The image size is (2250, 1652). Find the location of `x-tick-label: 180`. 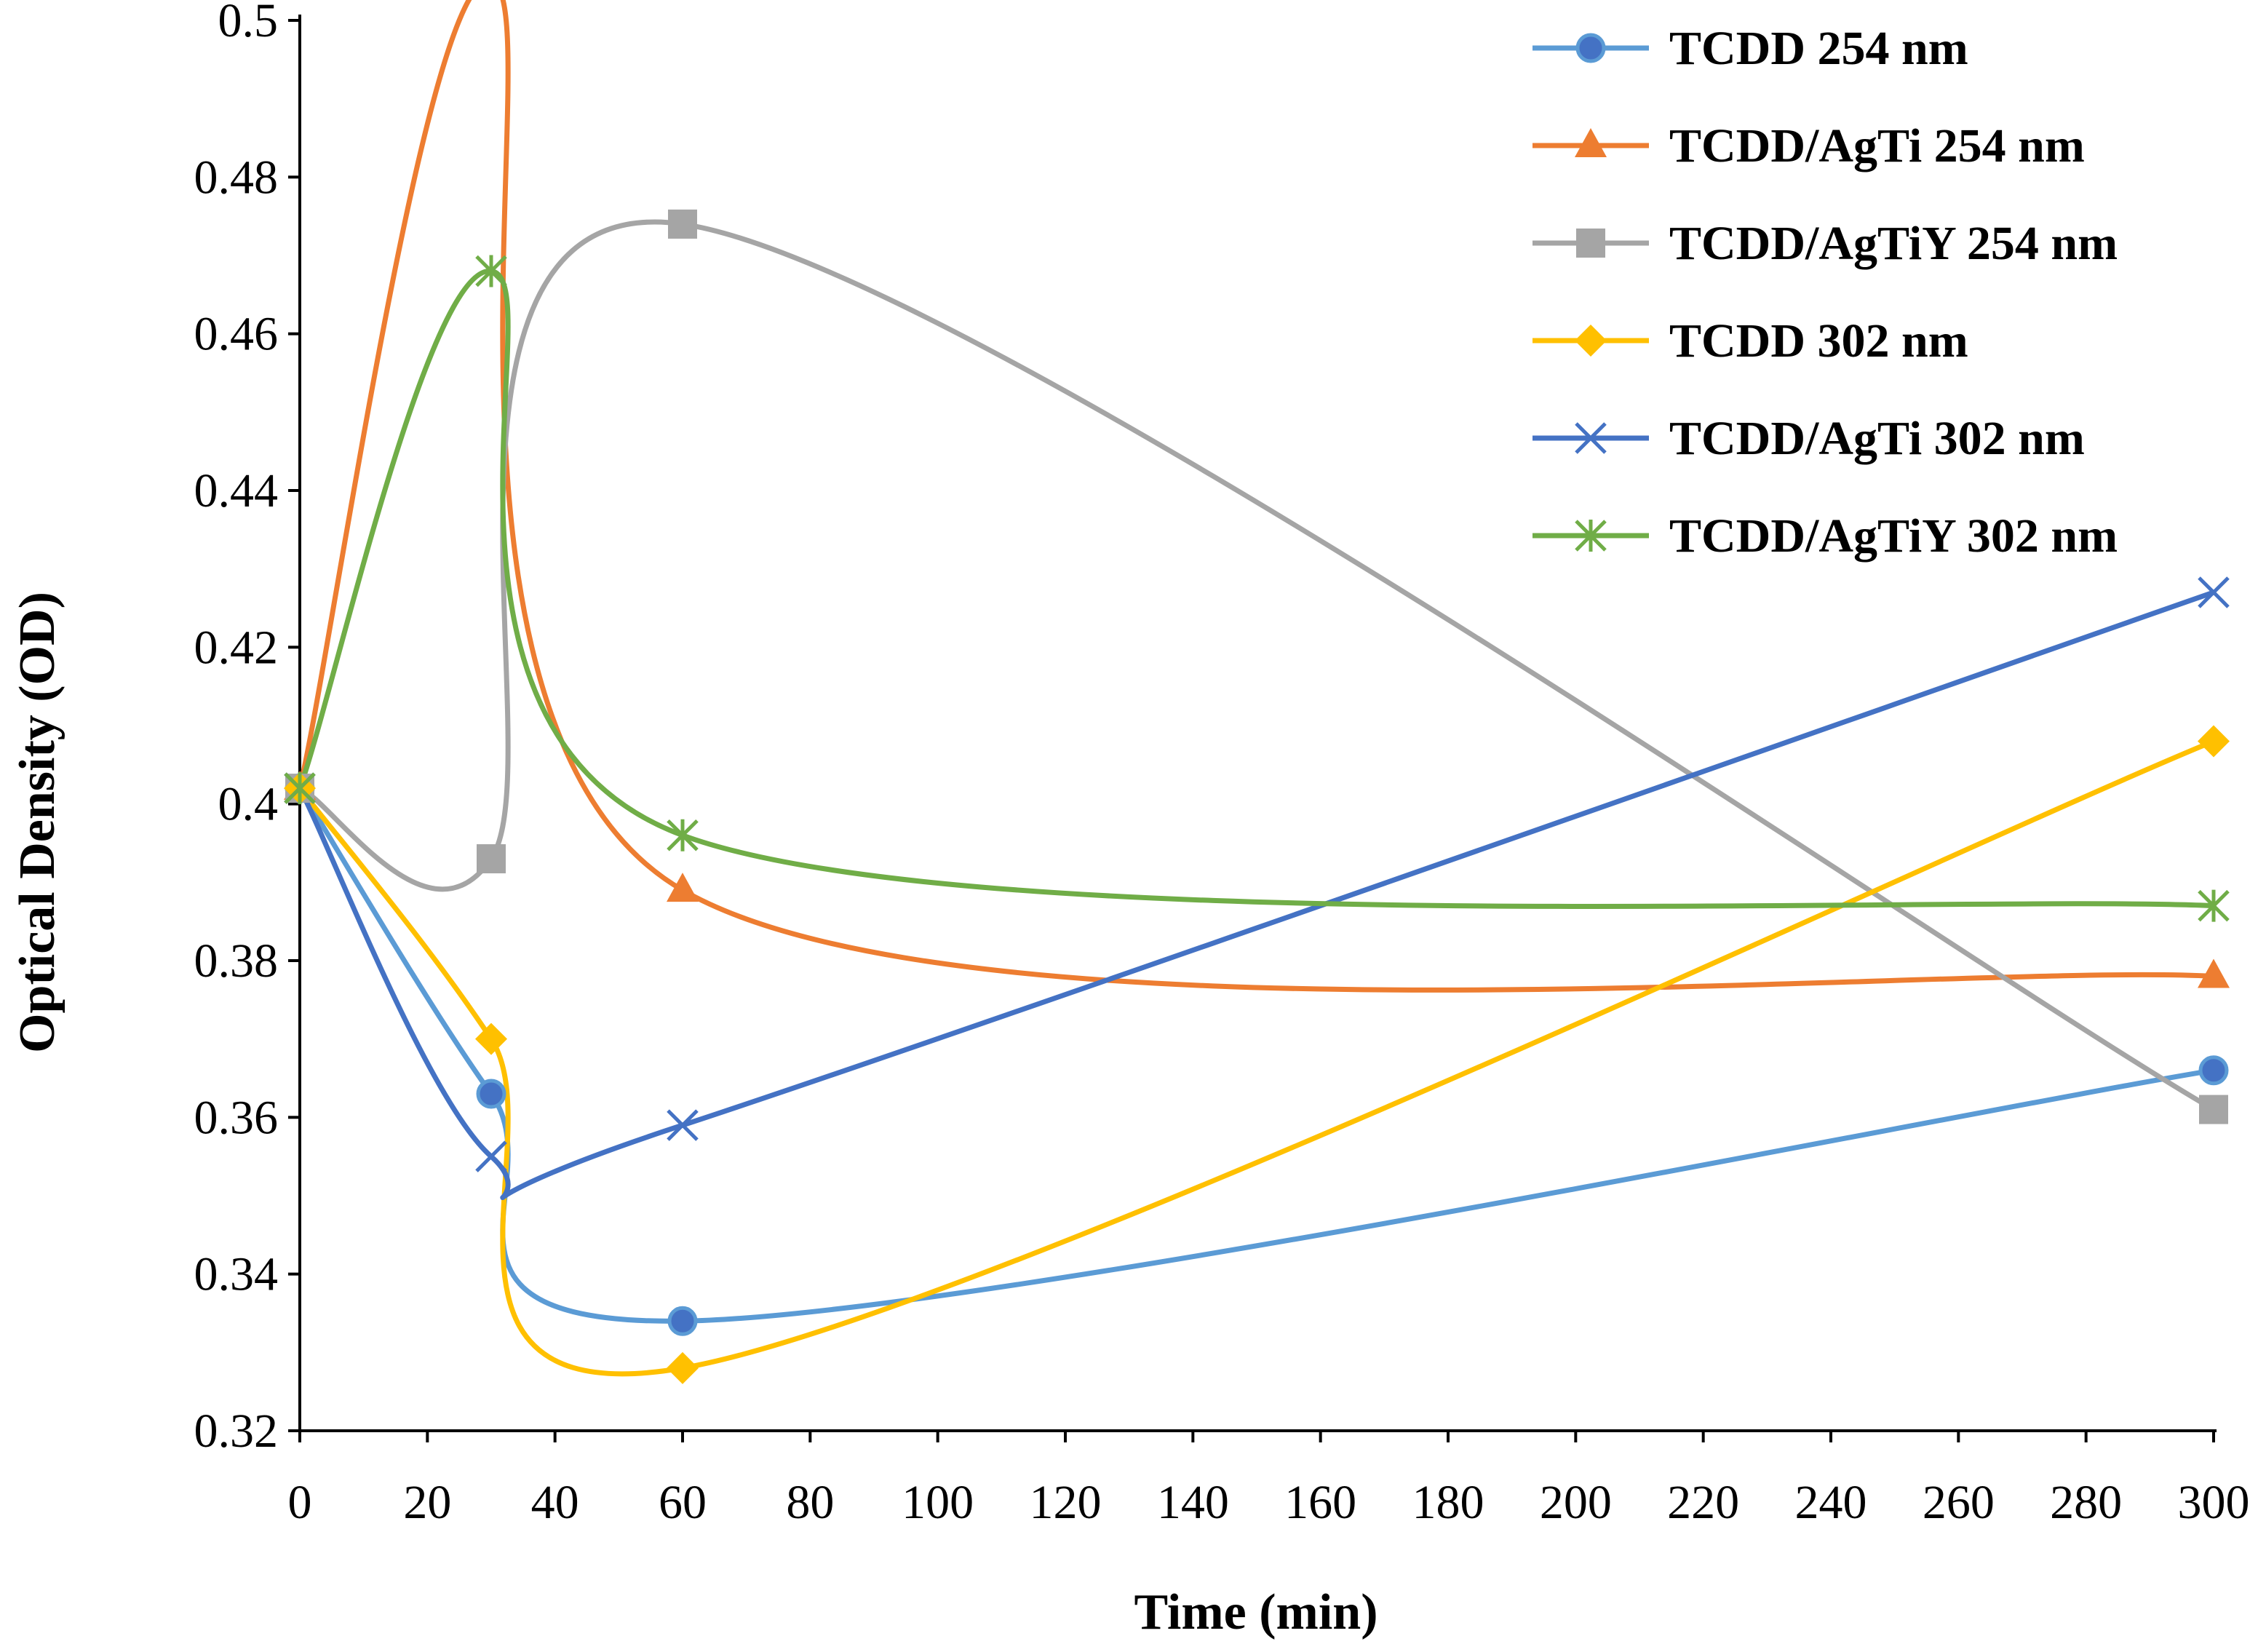

x-tick-label: 180 is located at coordinates (1448, 1502).